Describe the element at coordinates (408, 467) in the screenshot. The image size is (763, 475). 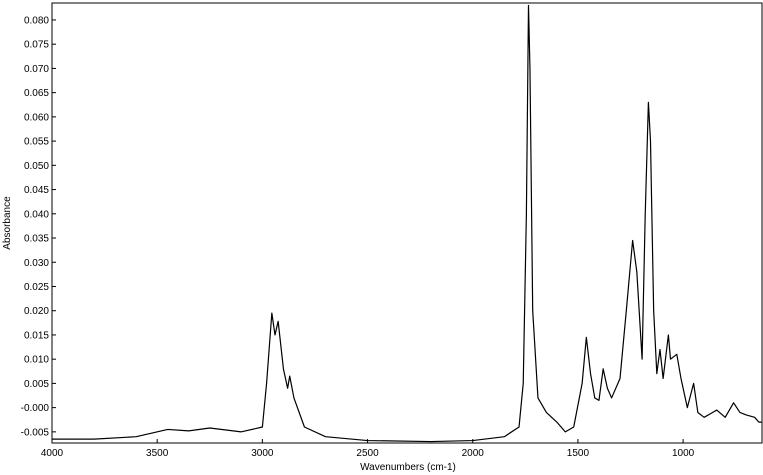
I see `x-axis-label: Wavenumbers (cm-1)` at that location.